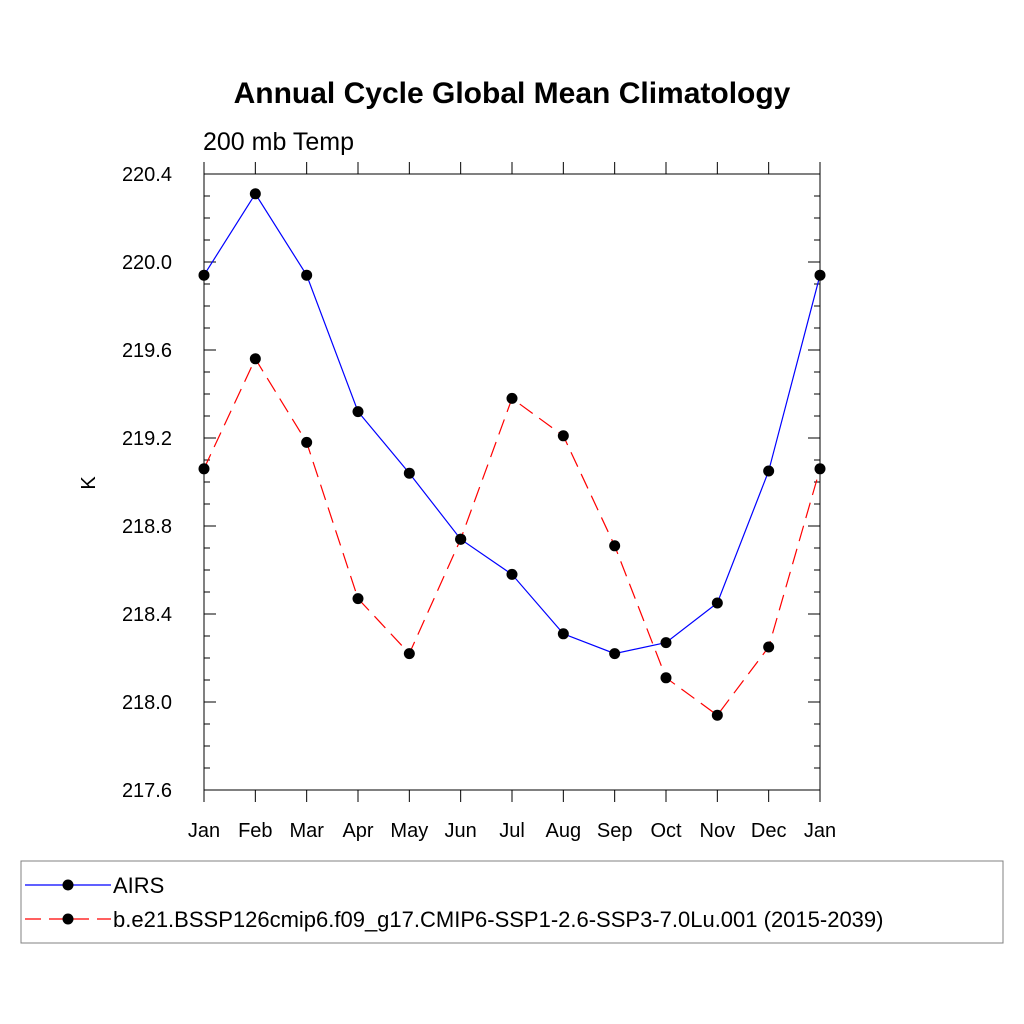 The width and height of the screenshot is (1024, 1024). I want to click on x-tick-label: Sep, so click(615, 831).